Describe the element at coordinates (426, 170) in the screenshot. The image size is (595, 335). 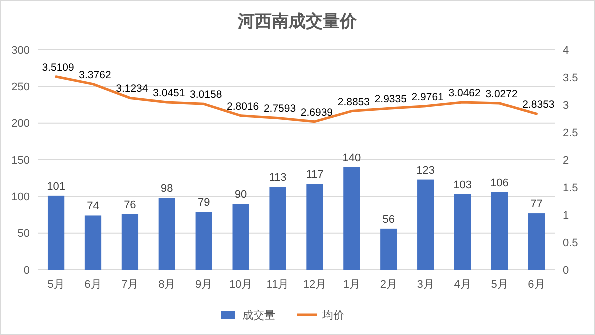
I see `data-label: 123` at that location.